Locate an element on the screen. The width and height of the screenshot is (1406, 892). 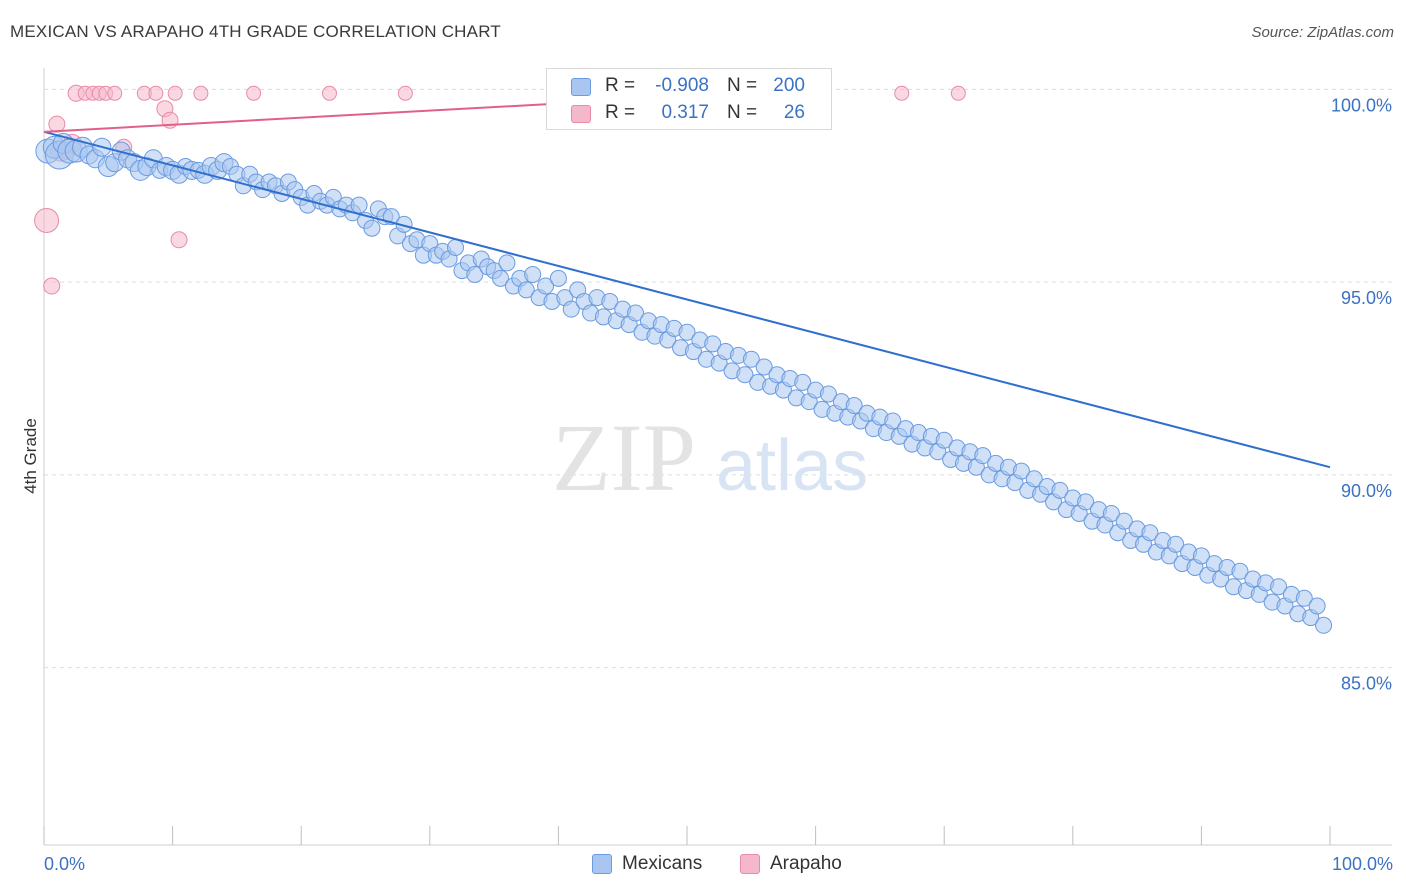
legend-n-value: 26 is located at coordinates (794, 112).